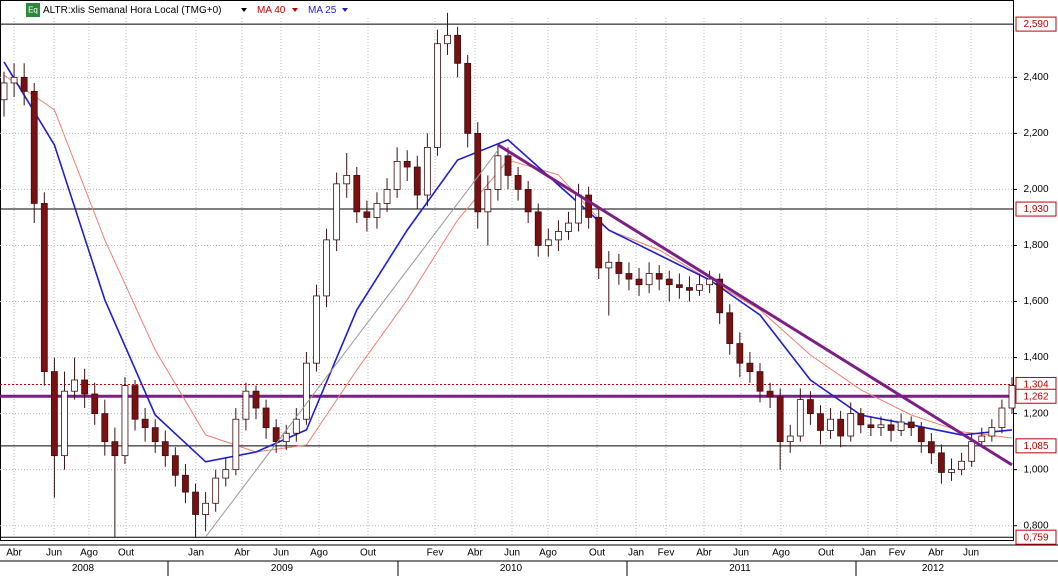 Image resolution: width=1058 pixels, height=576 pixels. Describe the element at coordinates (271, 10) in the screenshot. I see `legend-ma40: MA 40` at that location.